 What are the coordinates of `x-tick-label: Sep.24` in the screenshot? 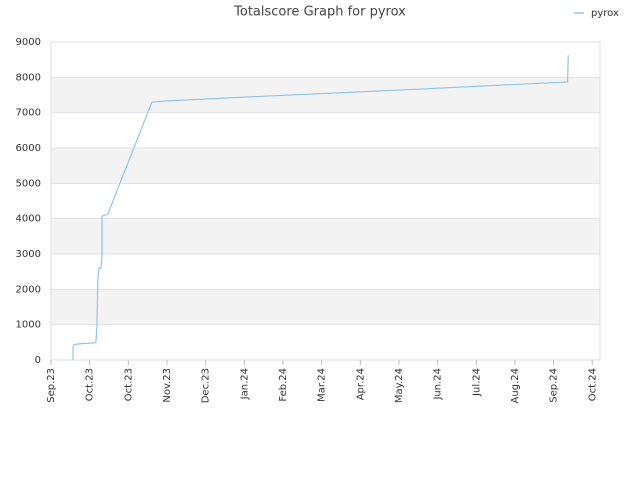 It's located at (554, 385).